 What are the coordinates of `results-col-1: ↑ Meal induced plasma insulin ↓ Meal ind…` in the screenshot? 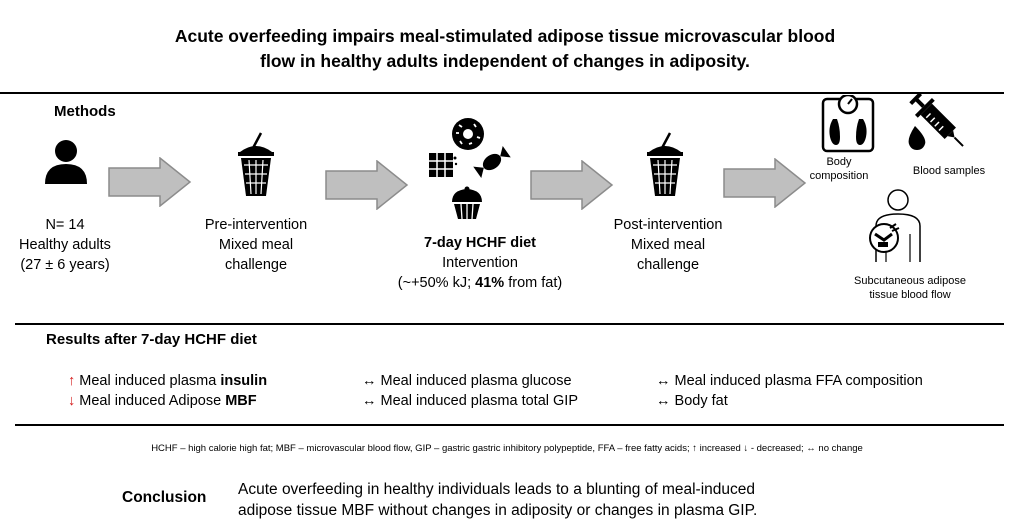 It's located at (167, 391).